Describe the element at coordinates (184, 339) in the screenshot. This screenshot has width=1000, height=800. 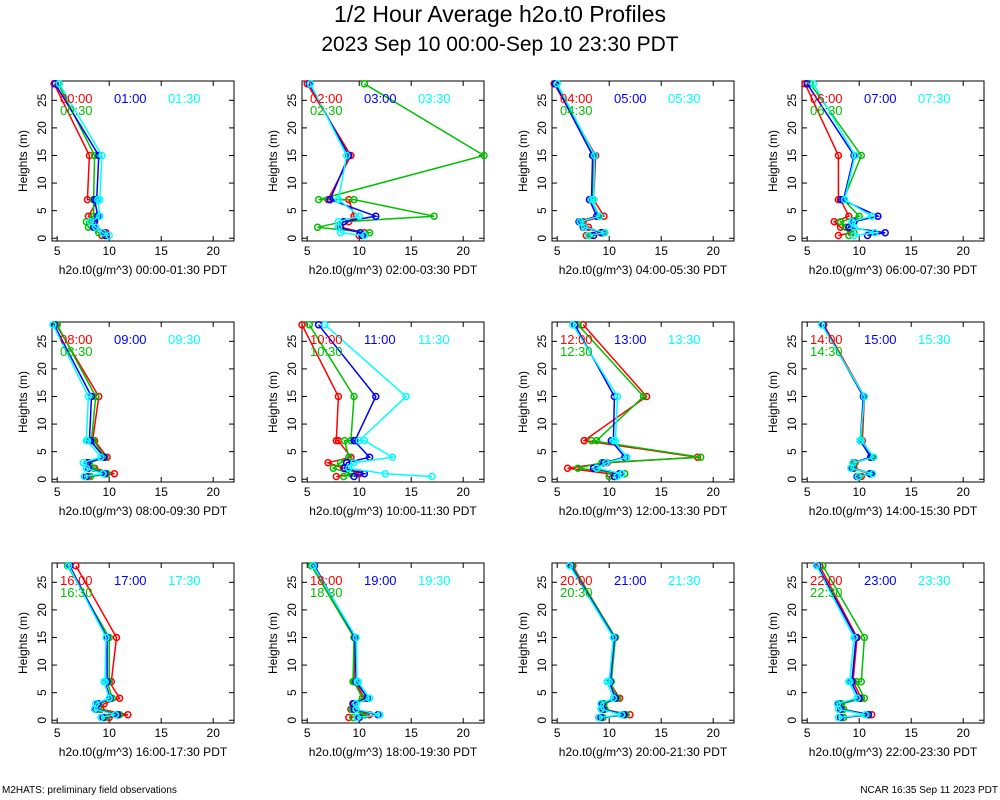
I see `legend-entry: 09:30` at that location.